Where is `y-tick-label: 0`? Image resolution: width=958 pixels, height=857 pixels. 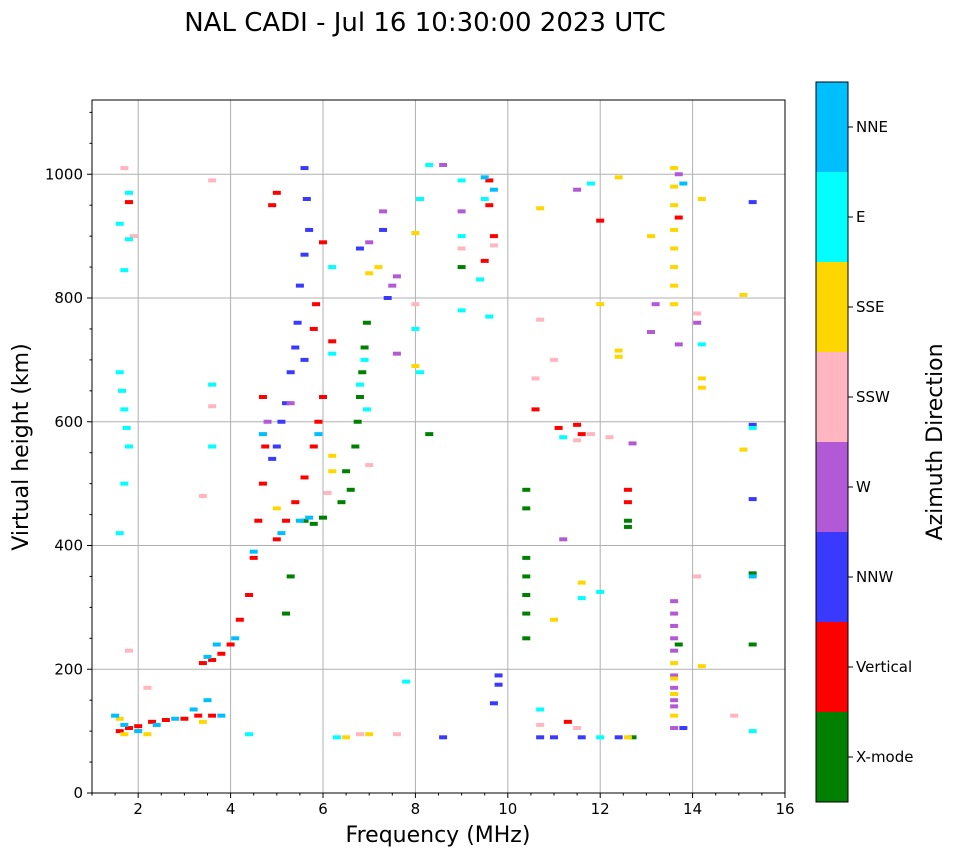
y-tick-label: 0 is located at coordinates (78, 793).